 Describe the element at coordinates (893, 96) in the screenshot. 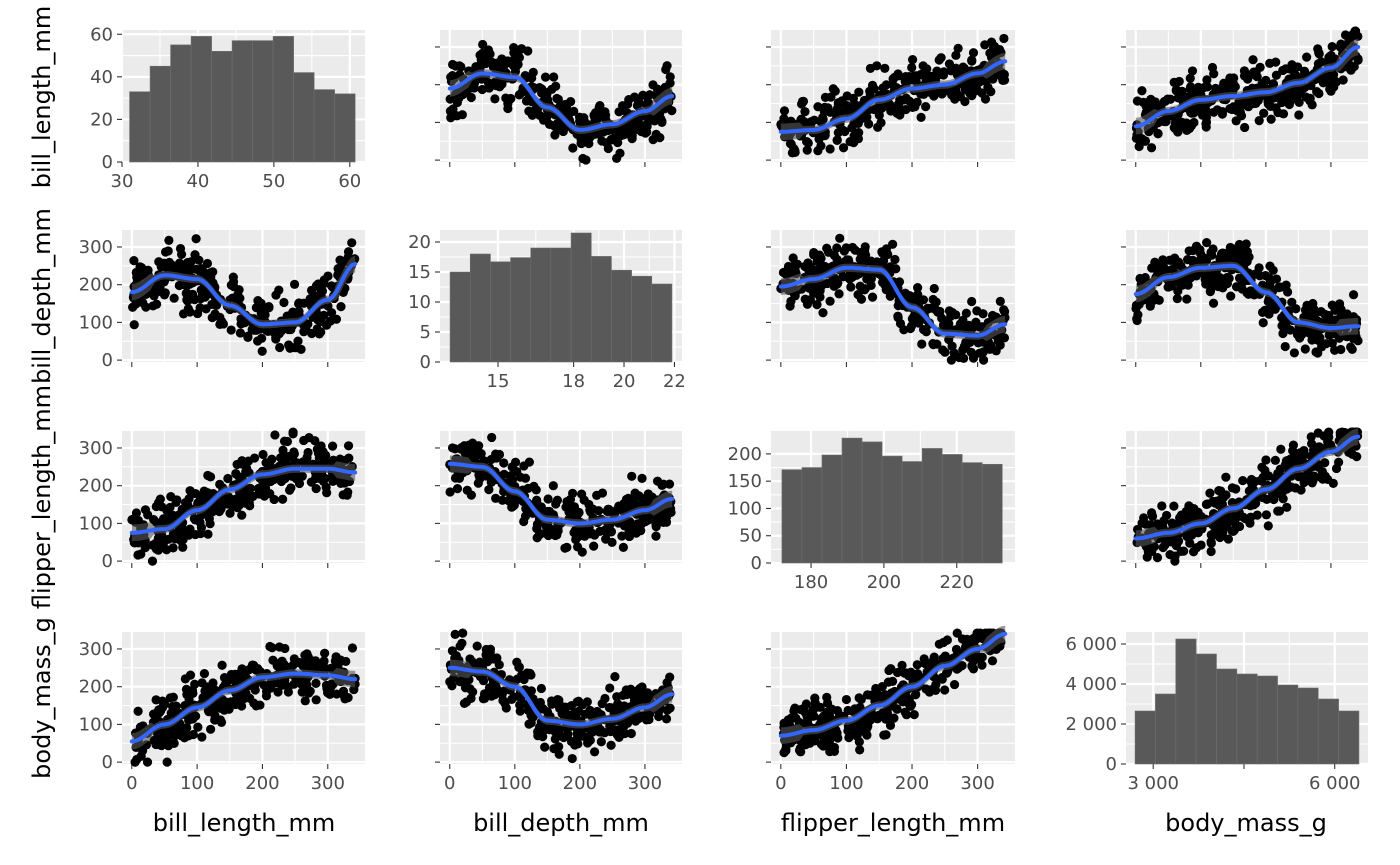

I see `smooth-line` at that location.